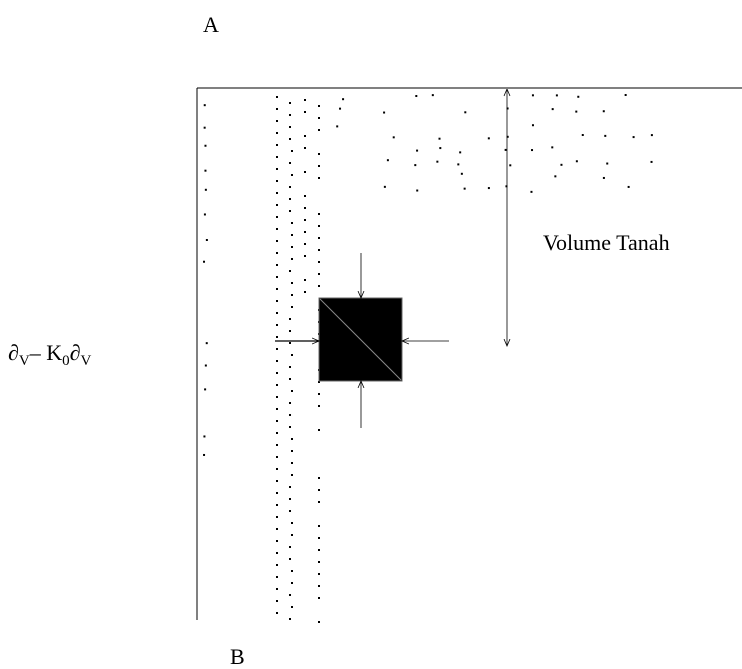 Image resolution: width=742 pixels, height=669 pixels. I want to click on formula-part: – K, so click(46, 352).